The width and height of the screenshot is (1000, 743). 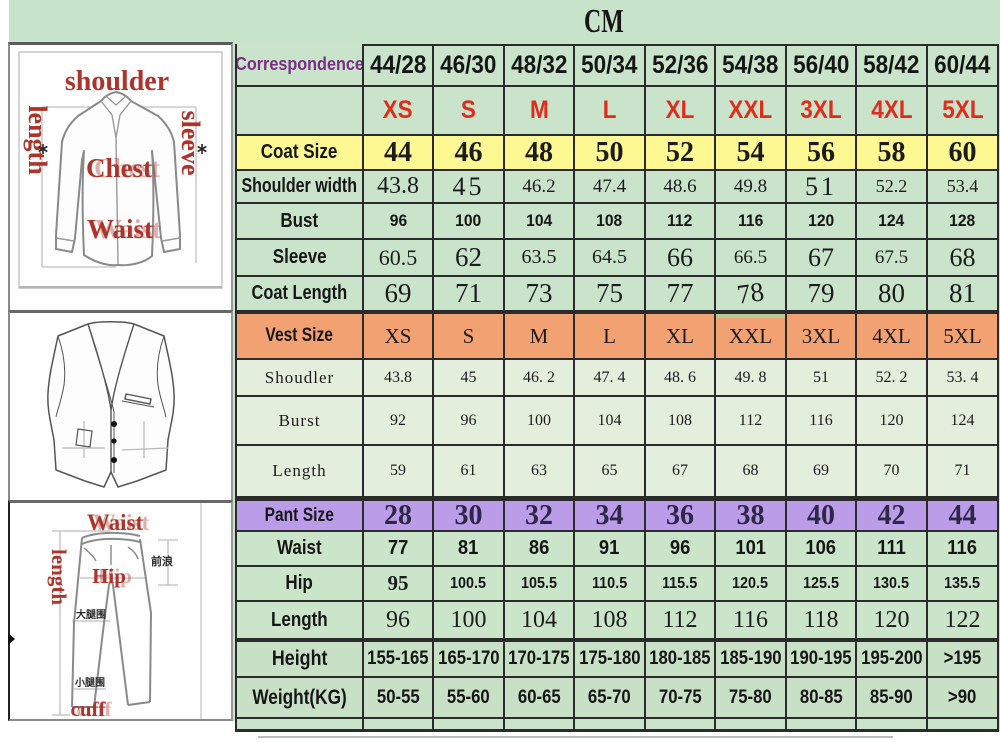 I want to click on svg-text: 大腿围, so click(x=91, y=614).